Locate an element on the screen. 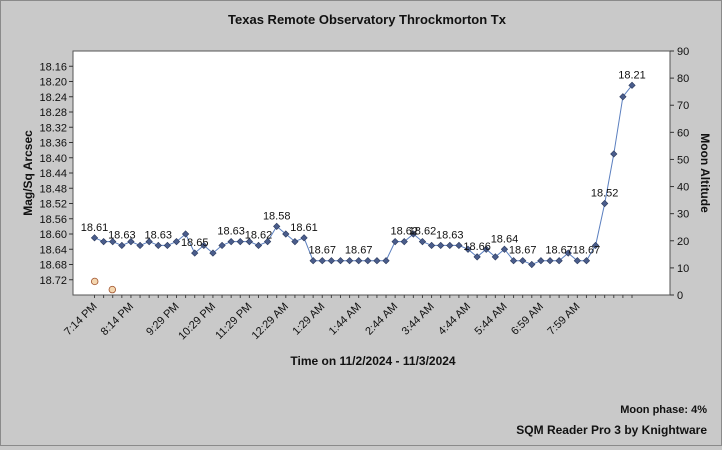  y-tick-label: 18.24 is located at coordinates (53, 98).